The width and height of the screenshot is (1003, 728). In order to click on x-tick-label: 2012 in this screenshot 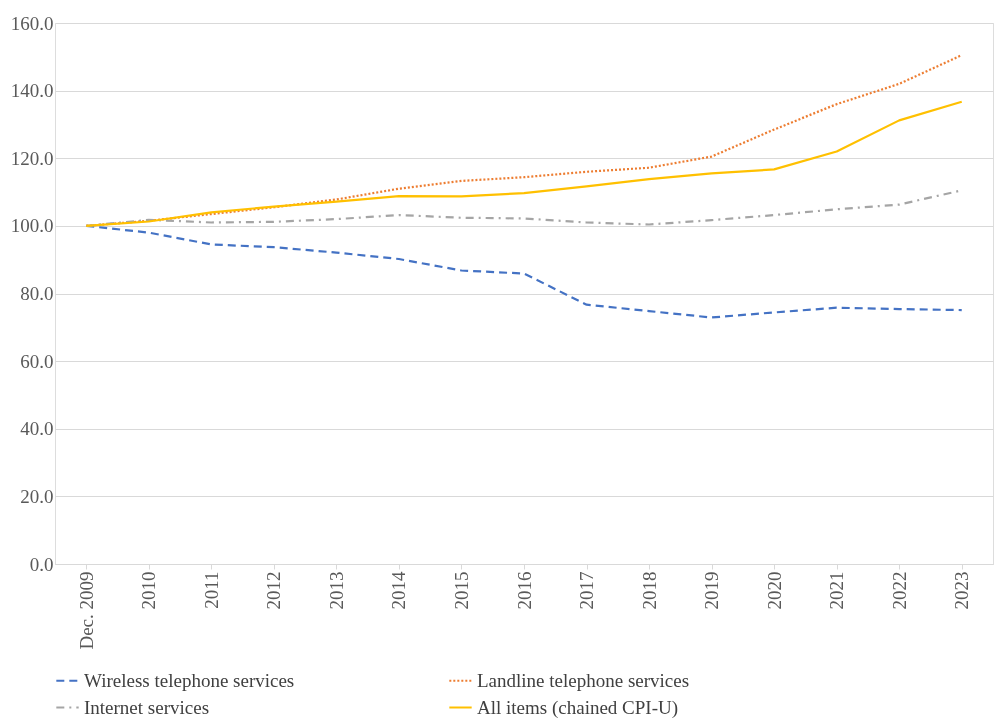, I will do `click(274, 590)`.